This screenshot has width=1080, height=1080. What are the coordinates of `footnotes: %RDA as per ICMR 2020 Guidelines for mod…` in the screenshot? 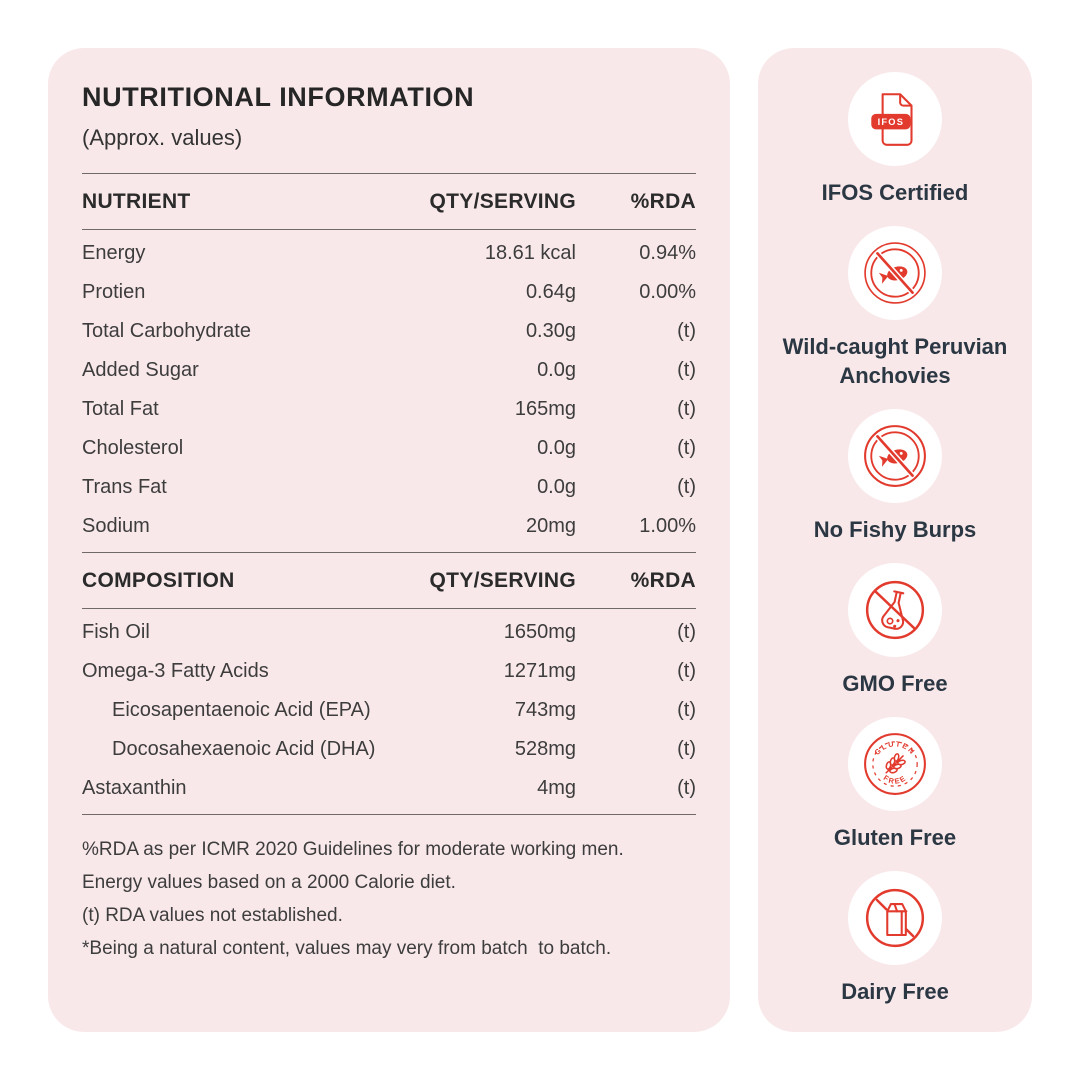 It's located at (389, 899).